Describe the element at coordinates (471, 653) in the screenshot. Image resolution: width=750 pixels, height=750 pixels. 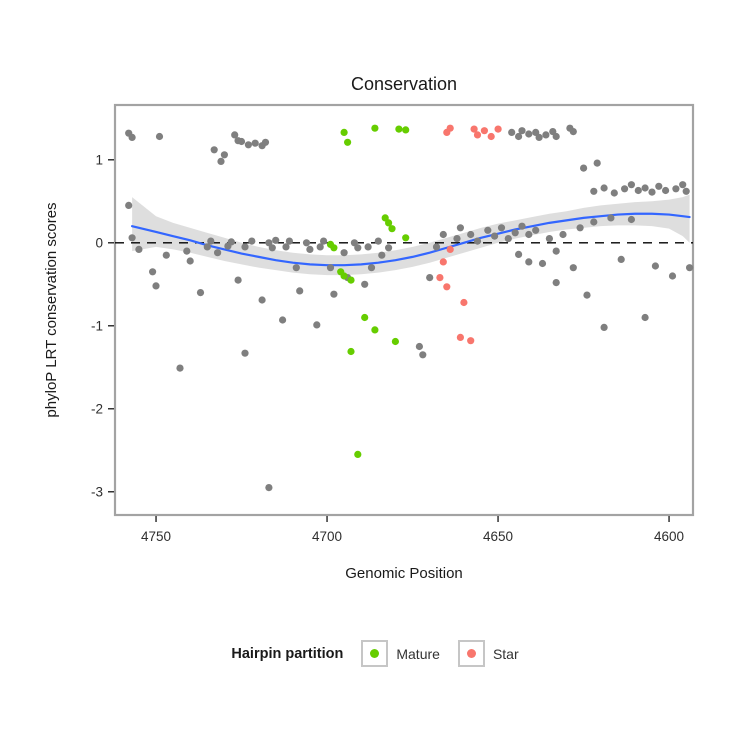
I see `star-dot-icon` at that location.